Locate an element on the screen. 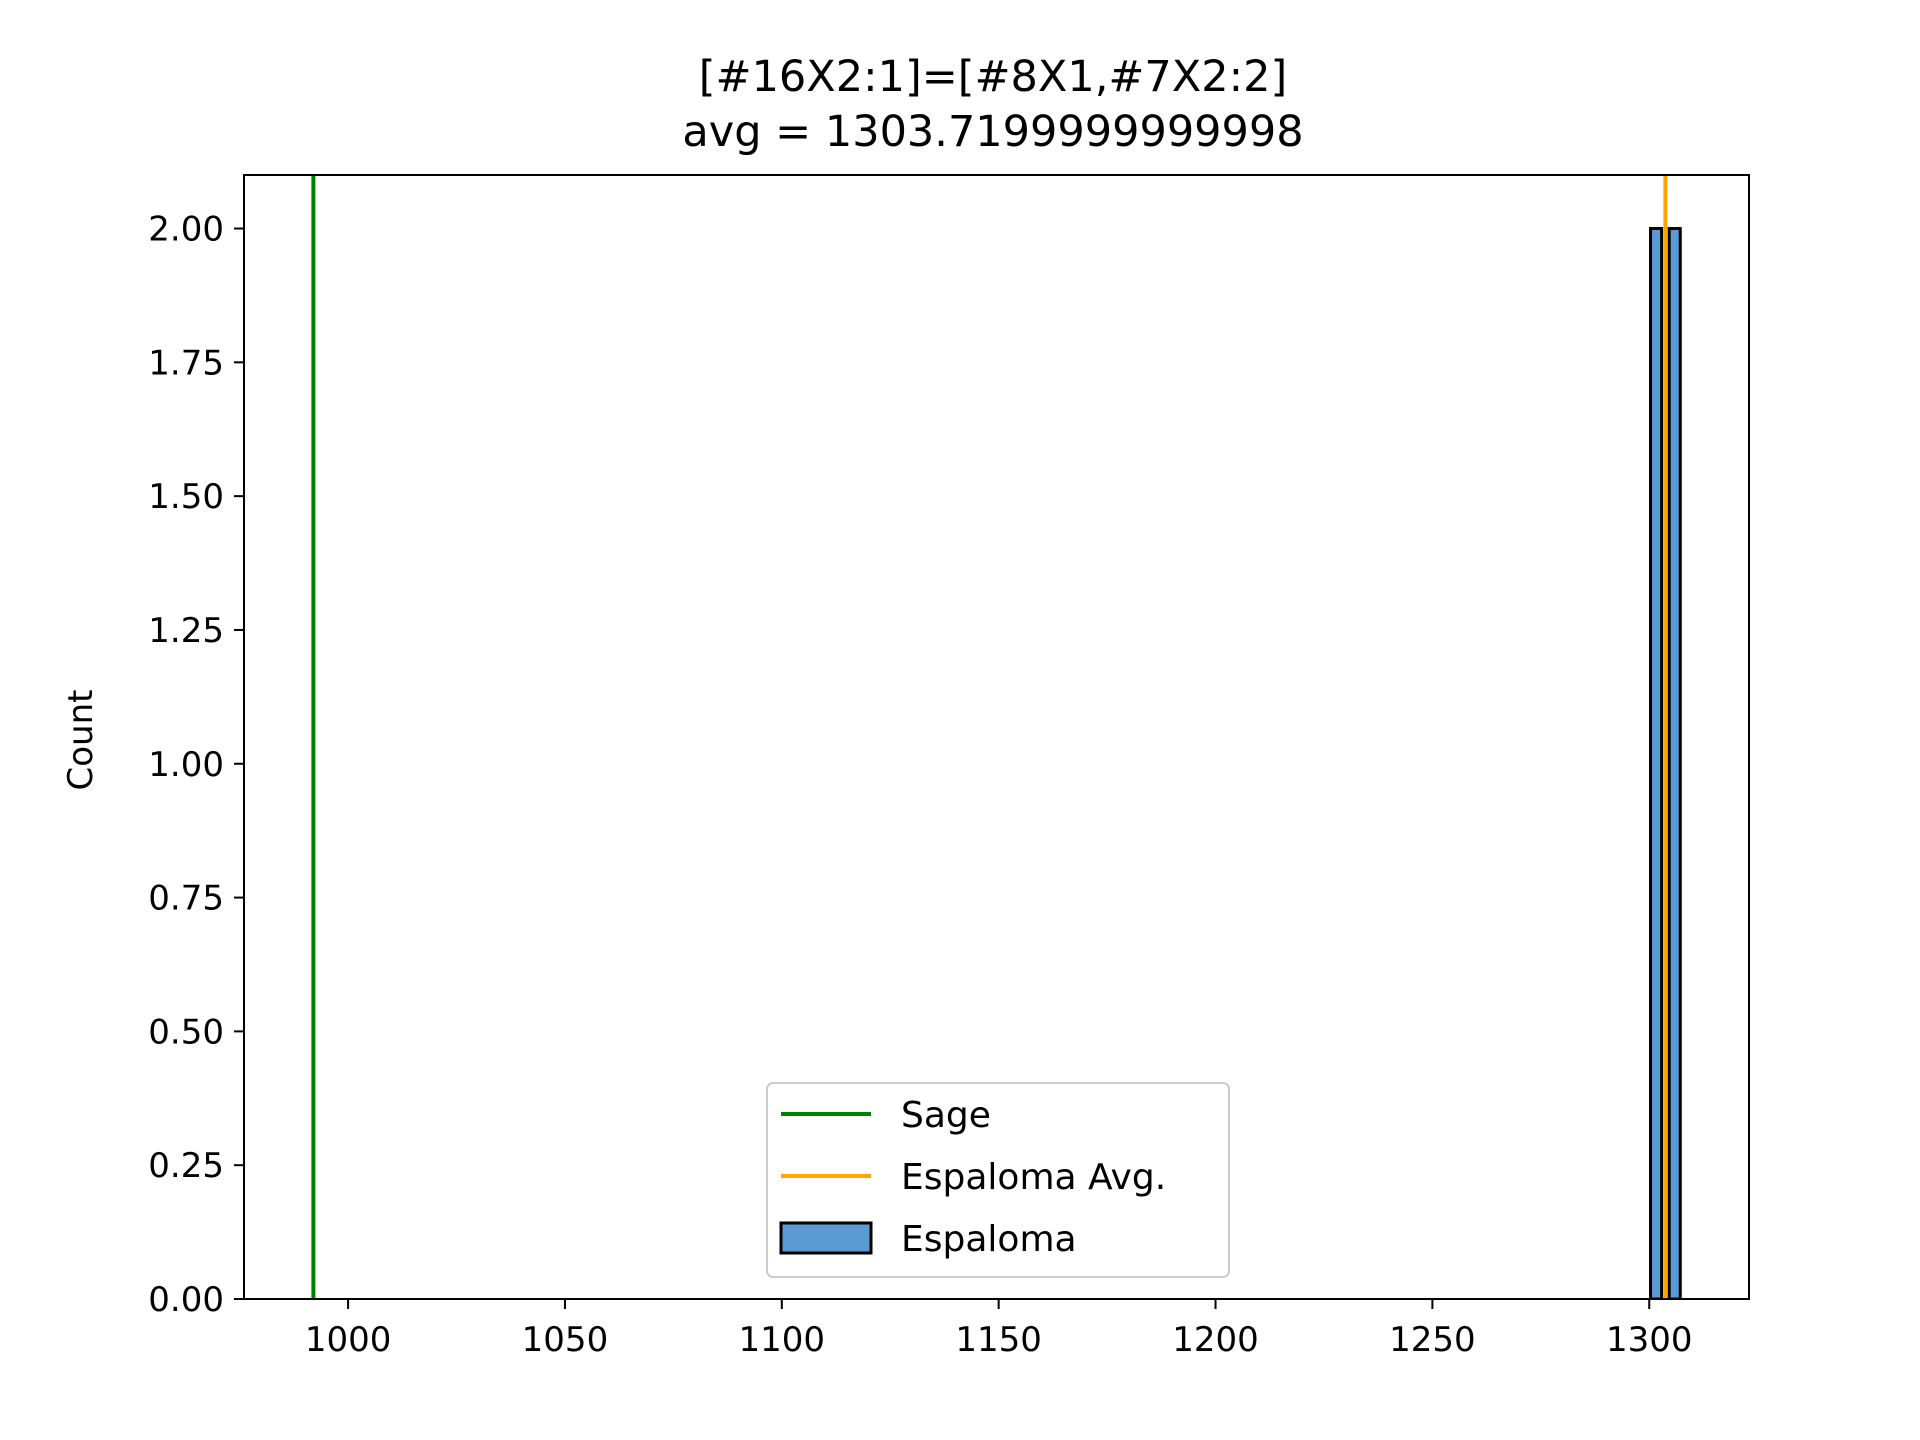 Image resolution: width=1920 pixels, height=1440 pixels. legend-swatch-espaloma is located at coordinates (826, 1238).